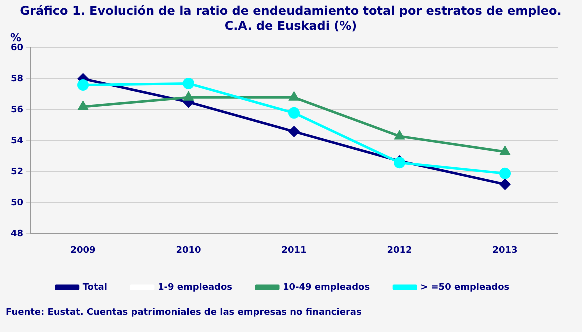 The height and width of the screenshot is (332, 582). What do you see at coordinates (17, 235) in the screenshot?
I see `y-tick-label: 48` at bounding box center [17, 235].